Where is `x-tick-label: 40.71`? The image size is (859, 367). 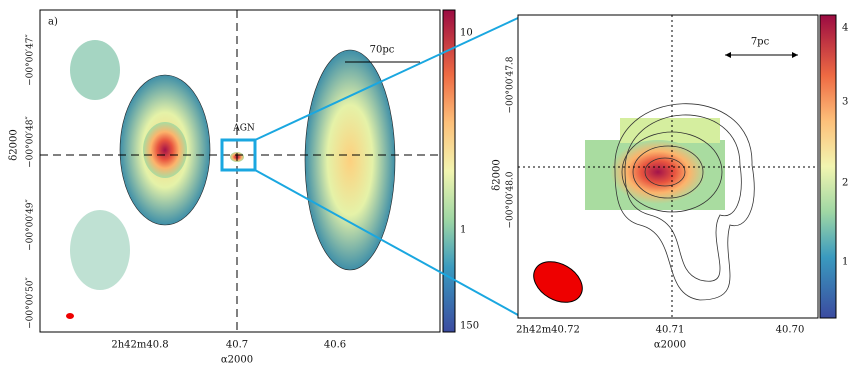 x-tick-label: 40.71 is located at coordinates (670, 330).